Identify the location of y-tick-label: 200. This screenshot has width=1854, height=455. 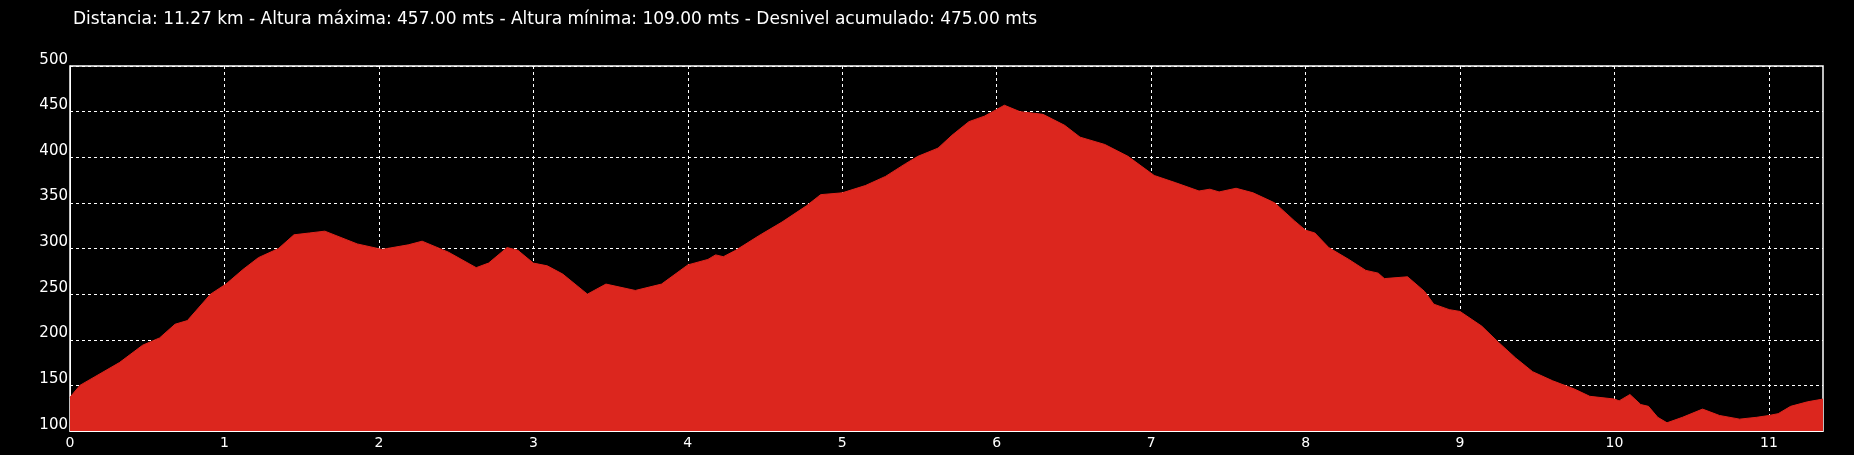
(53, 332).